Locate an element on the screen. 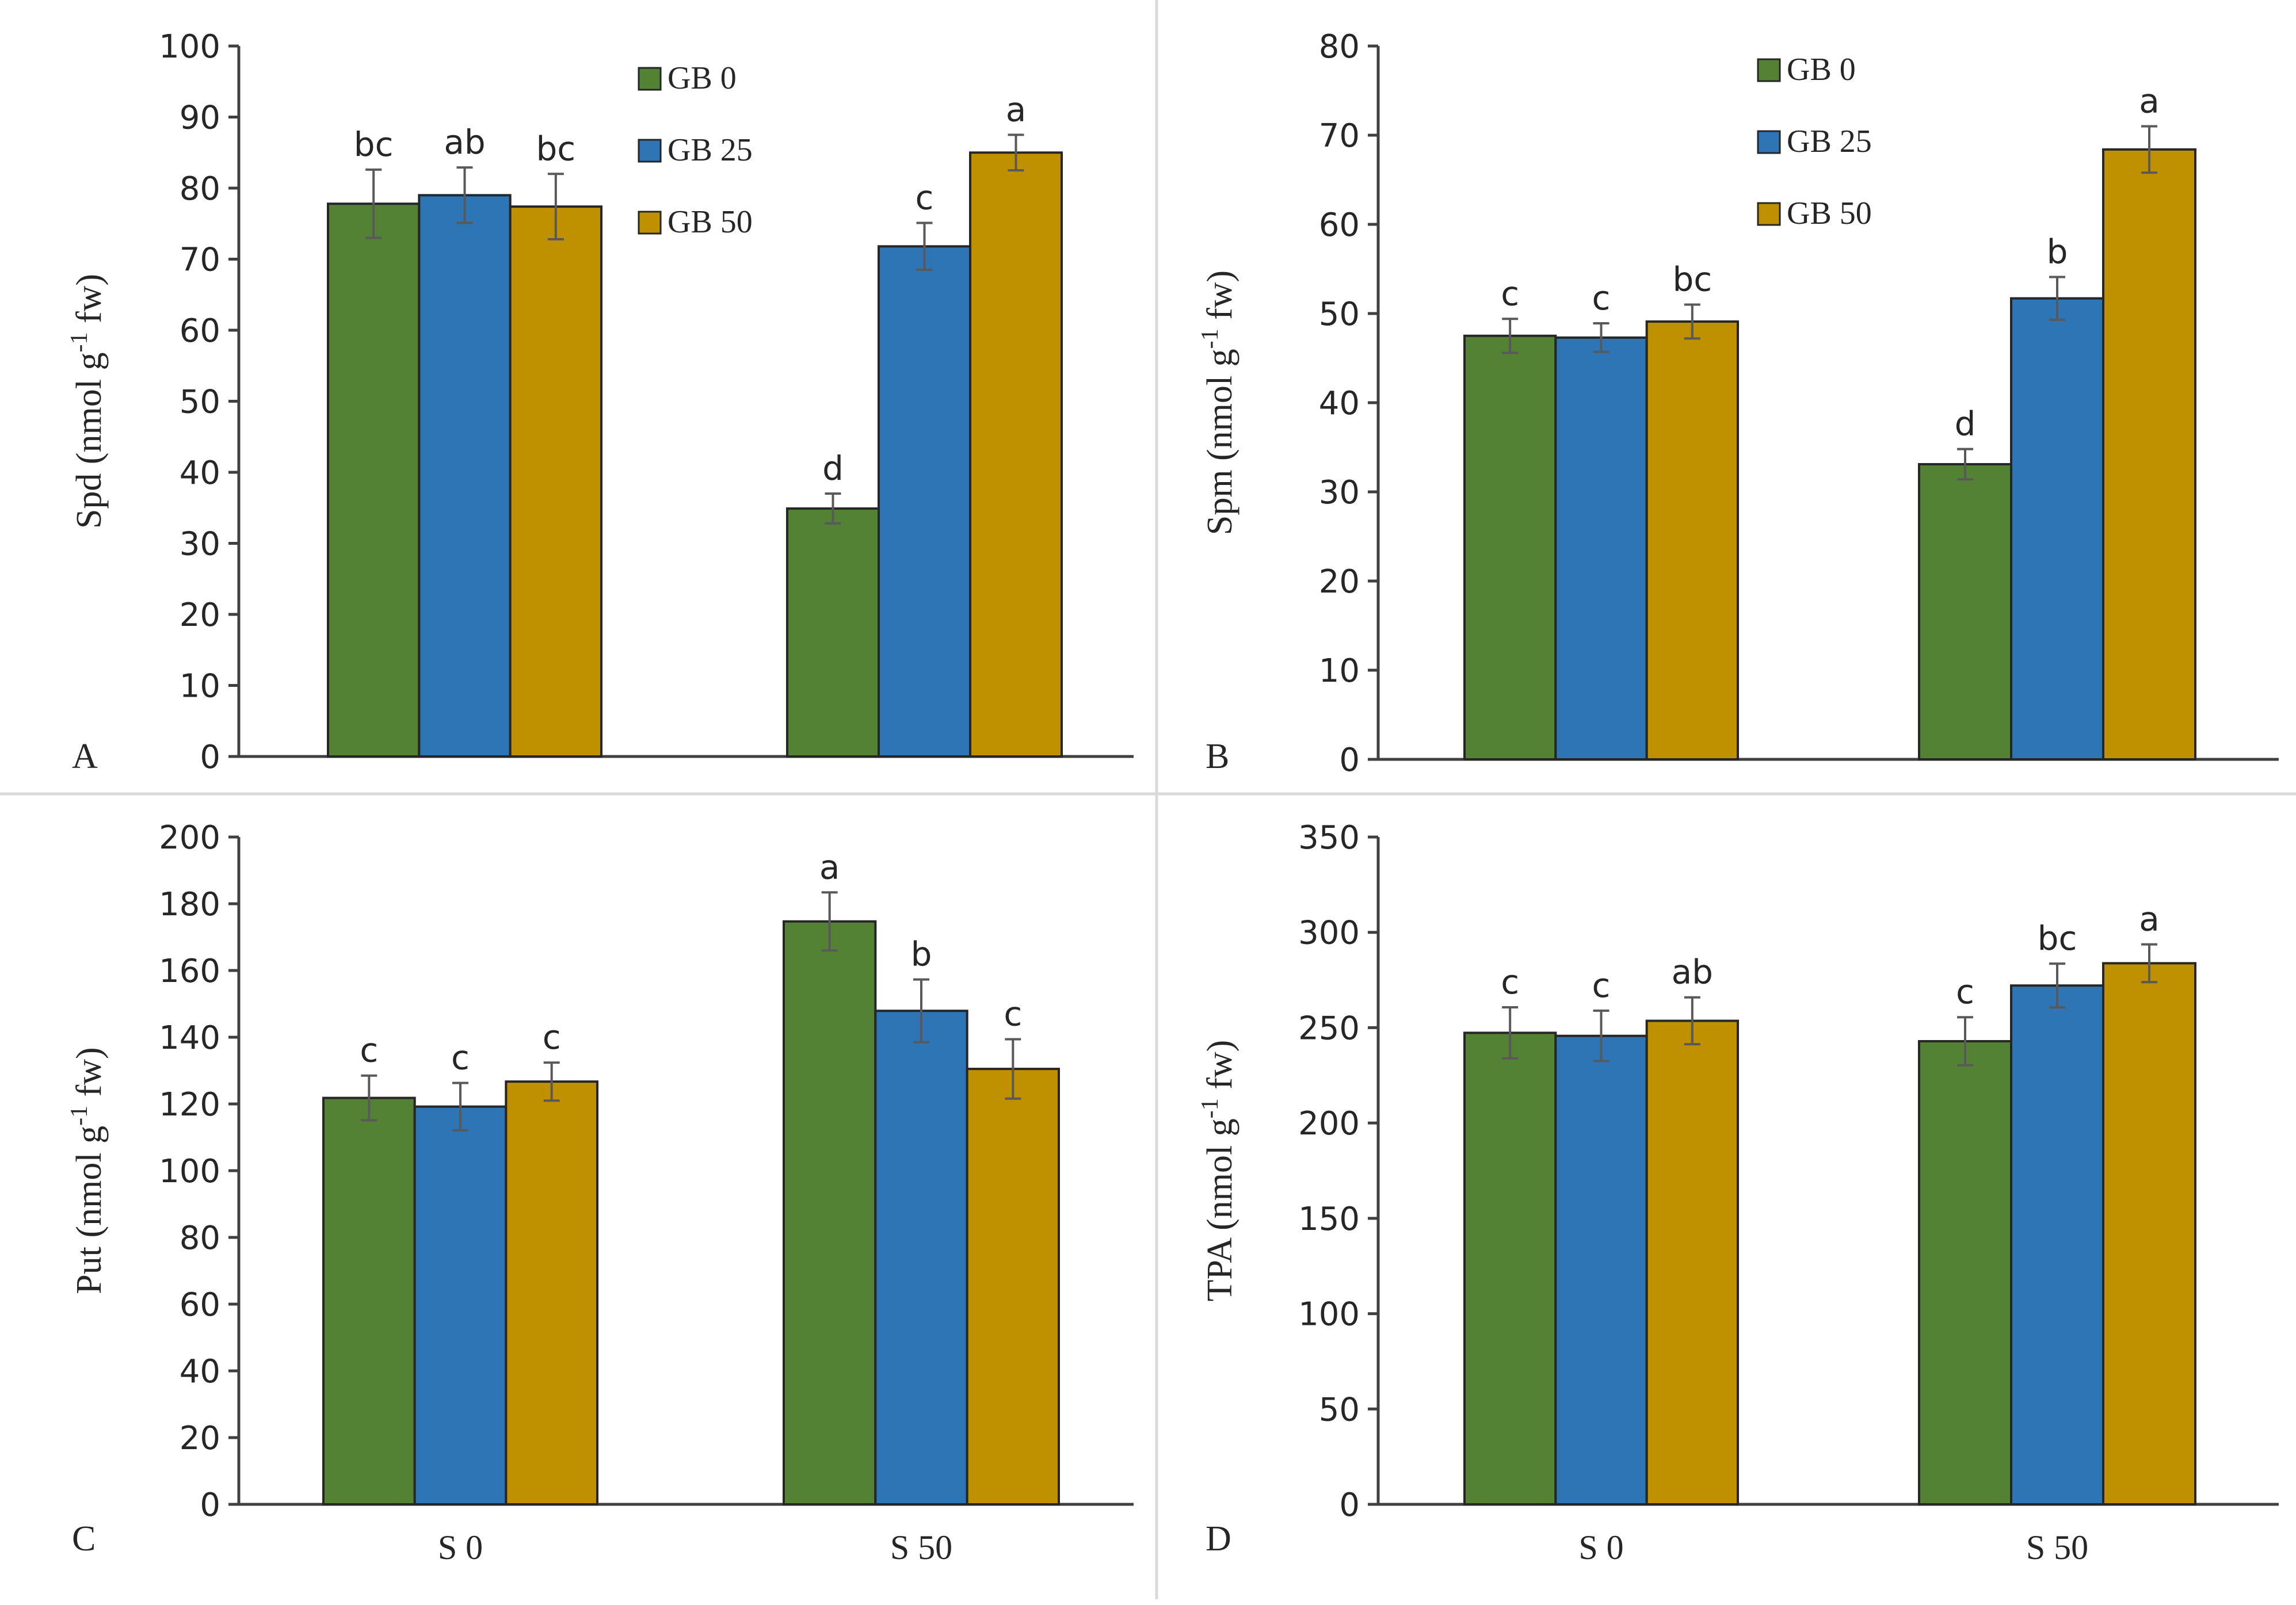 This screenshot has height=1605, width=2296. y-axis-title: TPA (nmol g-1 fw) is located at coordinates (1218, 1171).